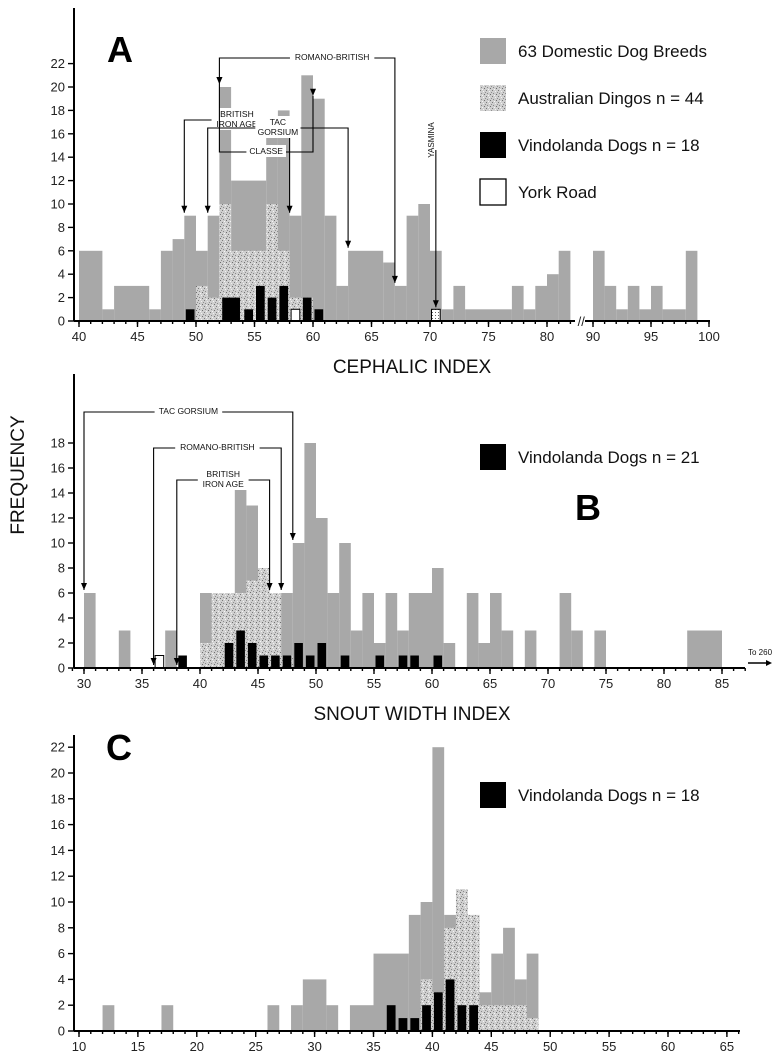 The width and height of the screenshot is (777, 1063). Describe the element at coordinates (120, 49) in the screenshot. I see `panel-letter: A` at that location.